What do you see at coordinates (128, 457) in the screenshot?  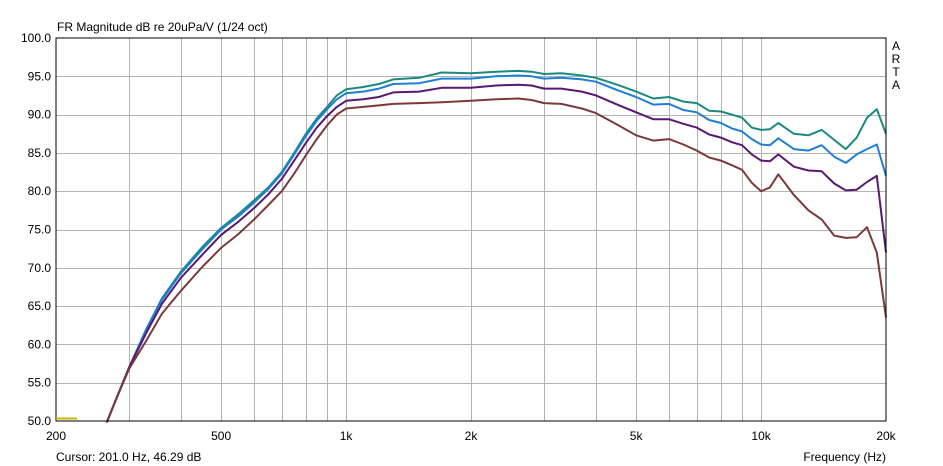 I see `cursor-readout: Cursor: 201.0 Hz, 46.29 dB` at bounding box center [128, 457].